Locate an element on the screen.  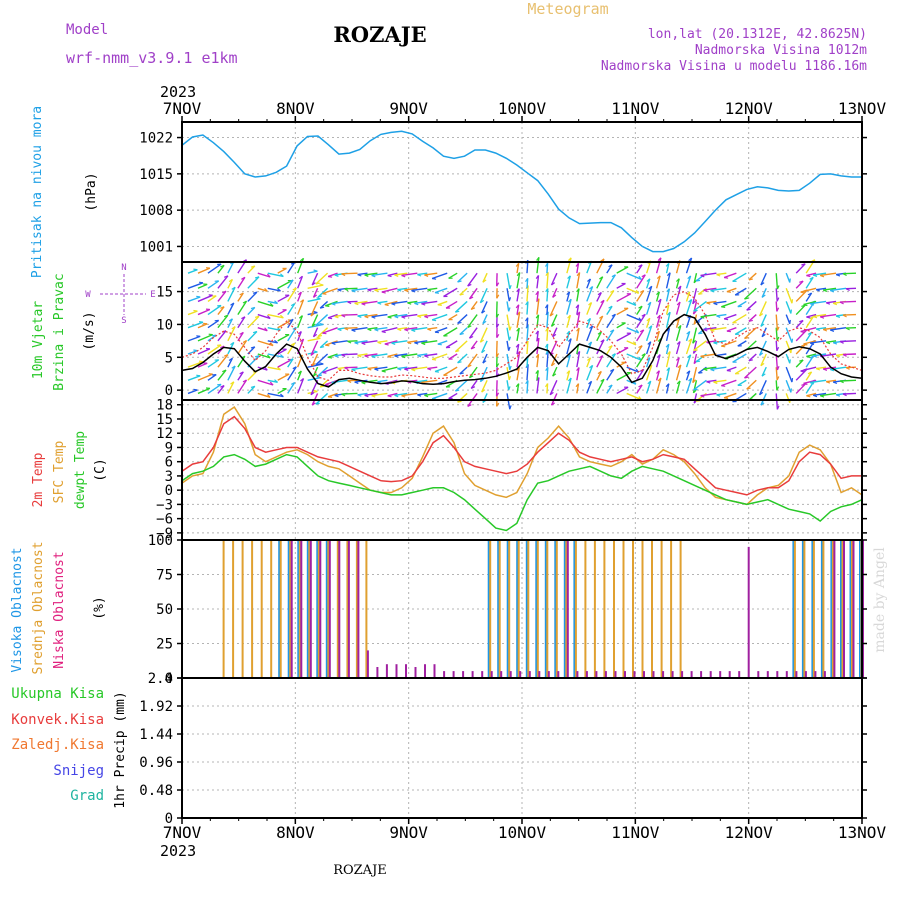
y-tick-label: 100 is located at coordinates (160, 541).